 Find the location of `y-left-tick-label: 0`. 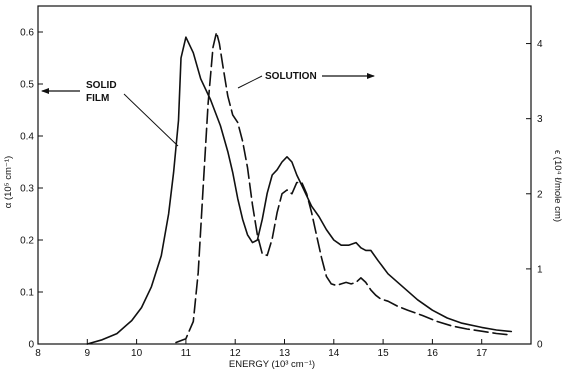

y-left-tick-label: 0 is located at coordinates (31, 345).